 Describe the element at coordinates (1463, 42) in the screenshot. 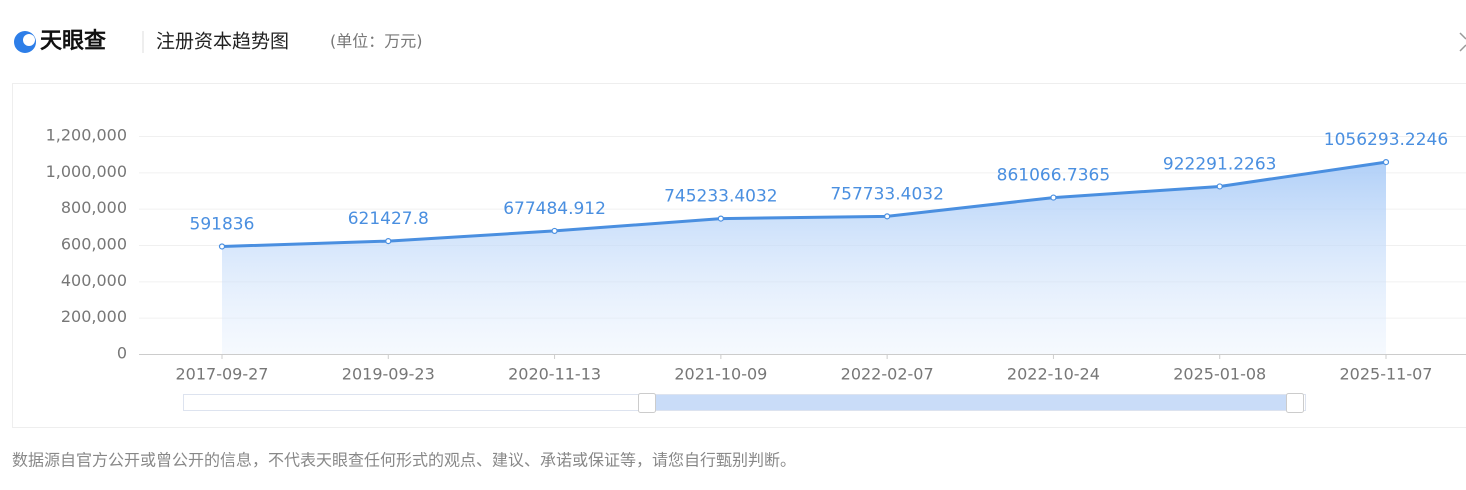

I see `close-icon` at that location.